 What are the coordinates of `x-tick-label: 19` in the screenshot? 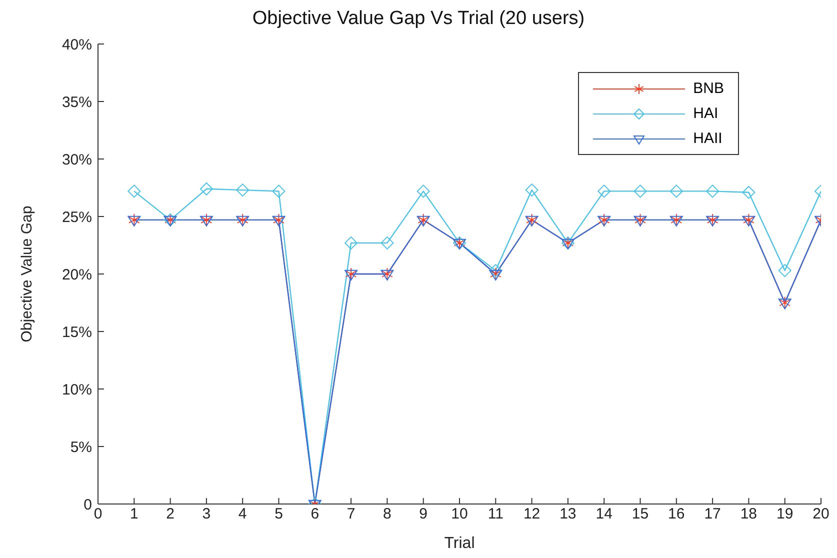 It's located at (785, 514).